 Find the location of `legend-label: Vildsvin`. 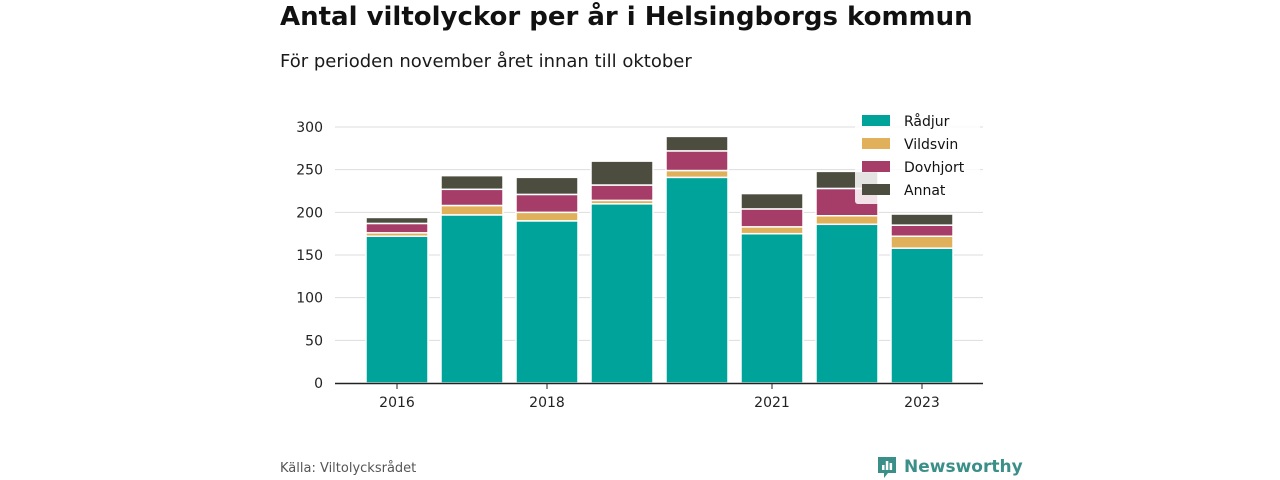

legend-label: Vildsvin is located at coordinates (931, 145).